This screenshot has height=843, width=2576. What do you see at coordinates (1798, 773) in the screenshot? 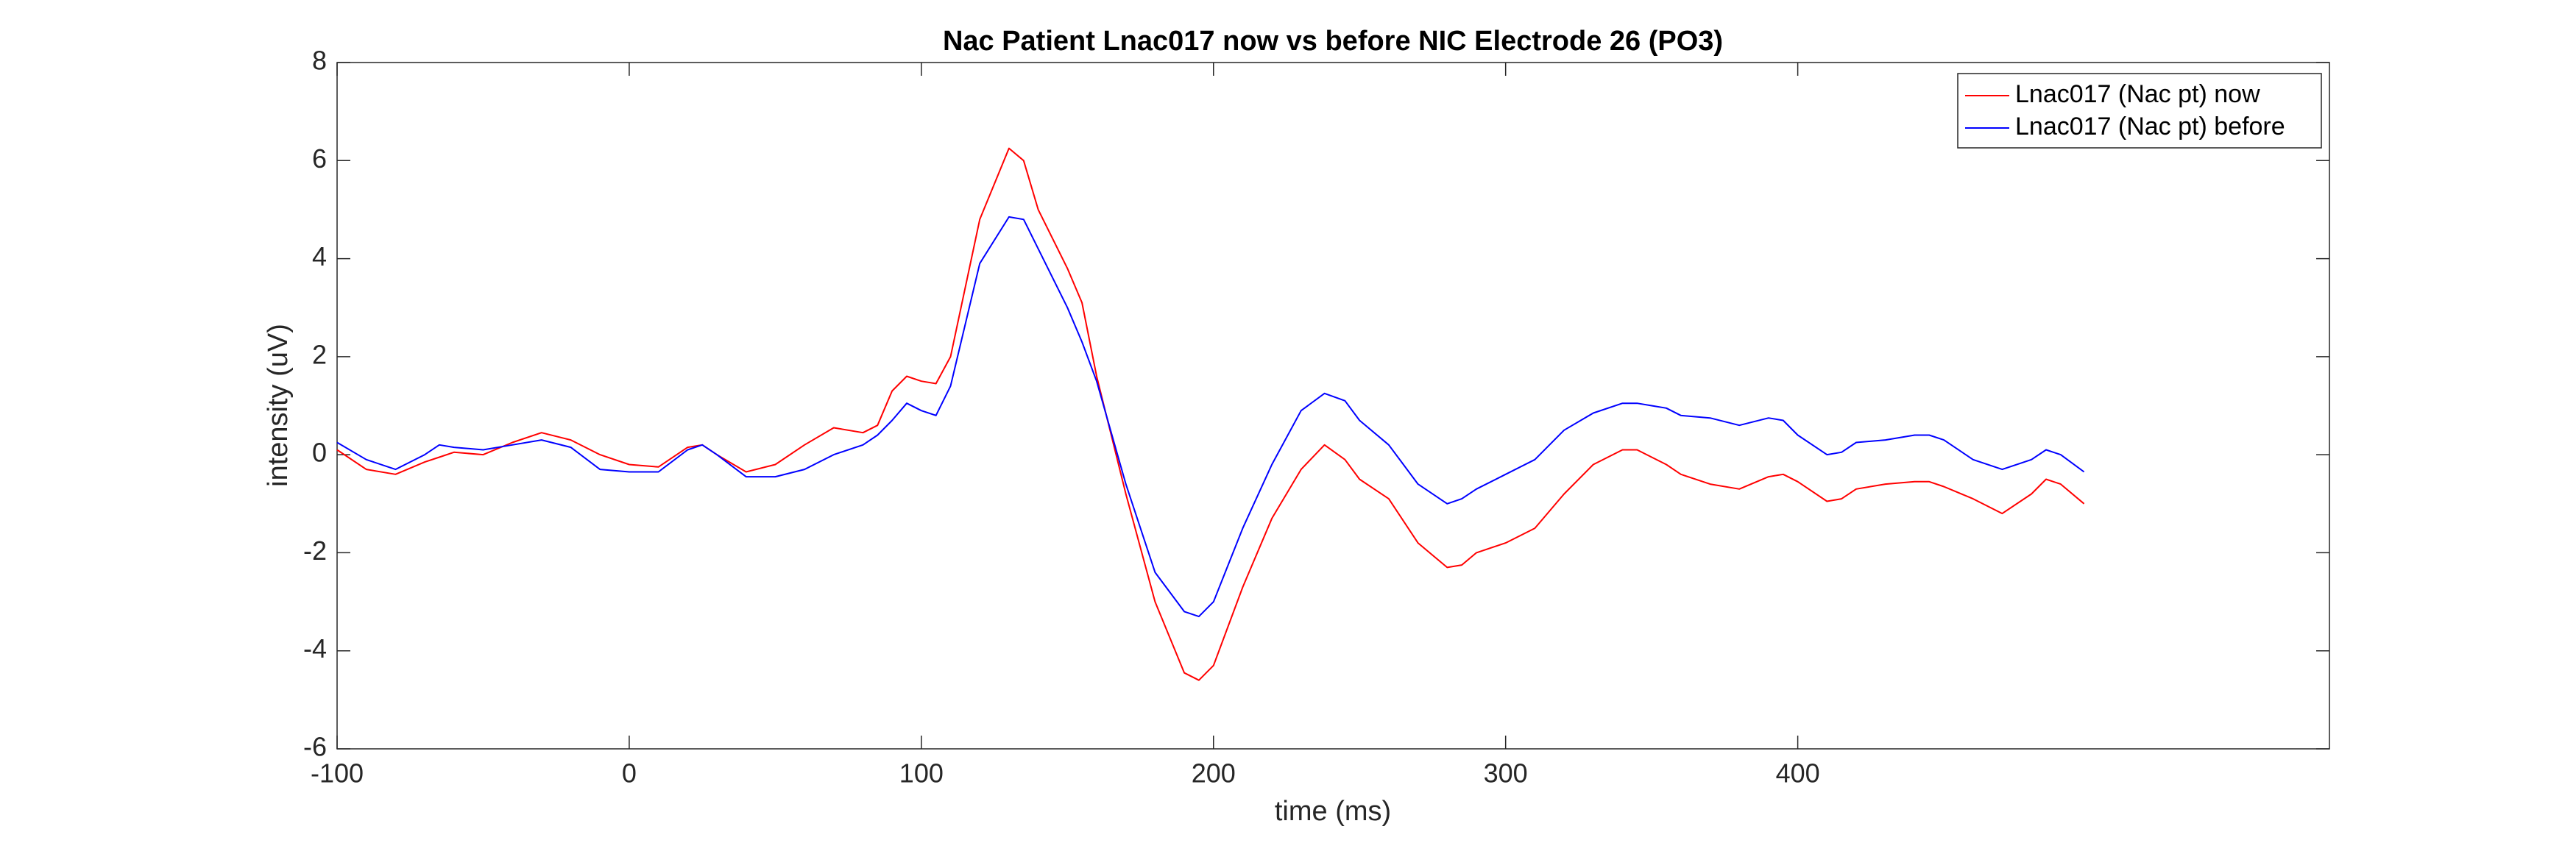
I see `x-tick-label: 400` at bounding box center [1798, 773].